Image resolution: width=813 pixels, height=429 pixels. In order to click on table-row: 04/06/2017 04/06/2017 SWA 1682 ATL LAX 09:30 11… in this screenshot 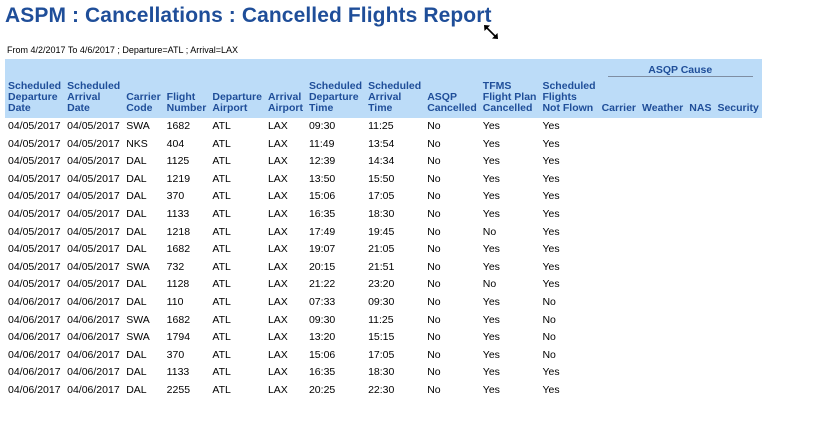, I will do `click(383, 321)`.